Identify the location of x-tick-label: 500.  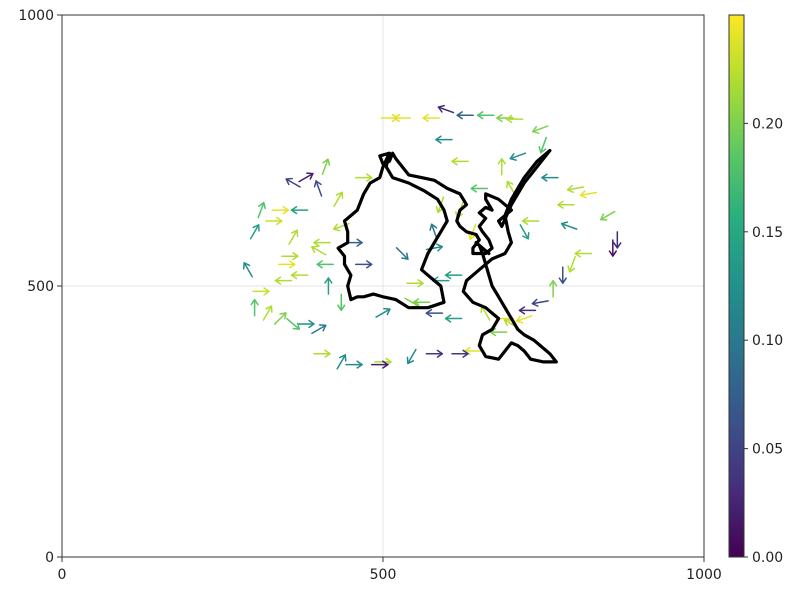
(383, 575).